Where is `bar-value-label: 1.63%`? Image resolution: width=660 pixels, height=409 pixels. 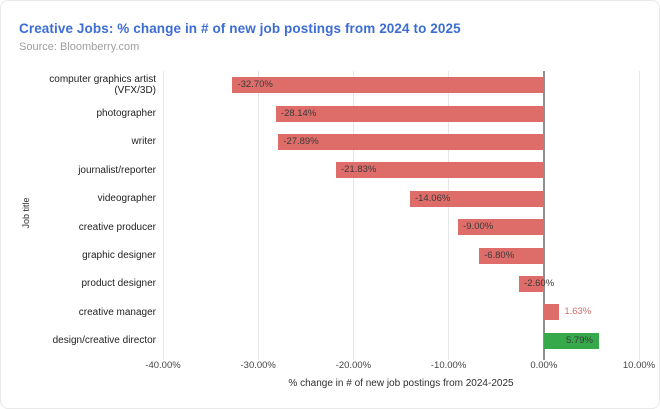
bar-value-label: 1.63% is located at coordinates (578, 312).